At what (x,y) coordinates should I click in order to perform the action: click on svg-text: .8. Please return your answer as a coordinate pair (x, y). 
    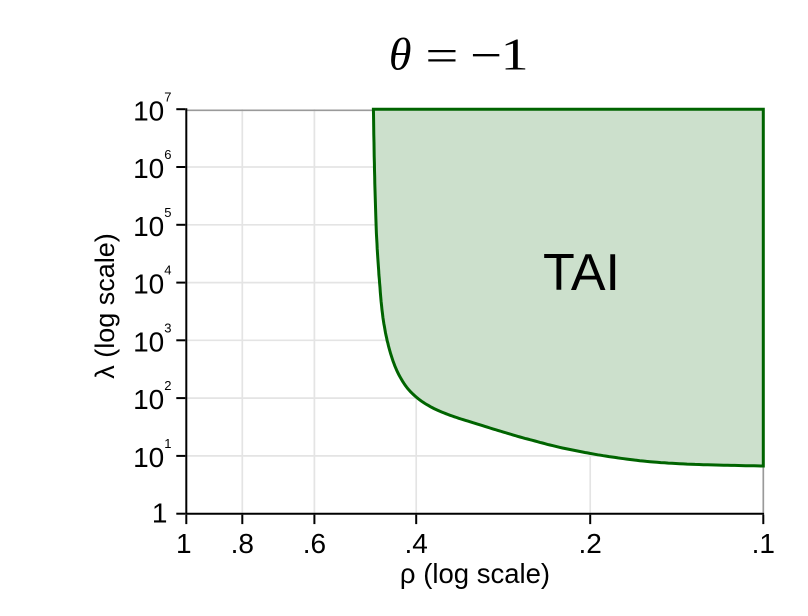
    Looking at the image, I should click on (242, 543).